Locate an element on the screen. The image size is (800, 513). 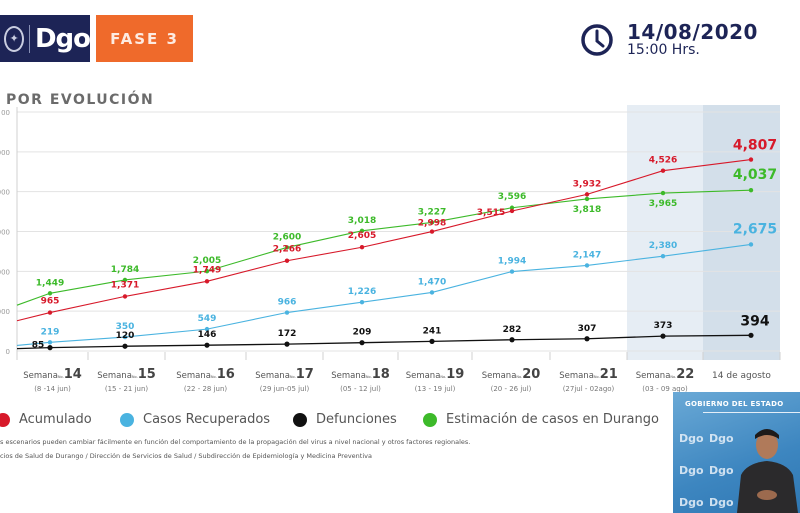
x-category-label: SemanaNo.17 is located at coordinates (284, 374).